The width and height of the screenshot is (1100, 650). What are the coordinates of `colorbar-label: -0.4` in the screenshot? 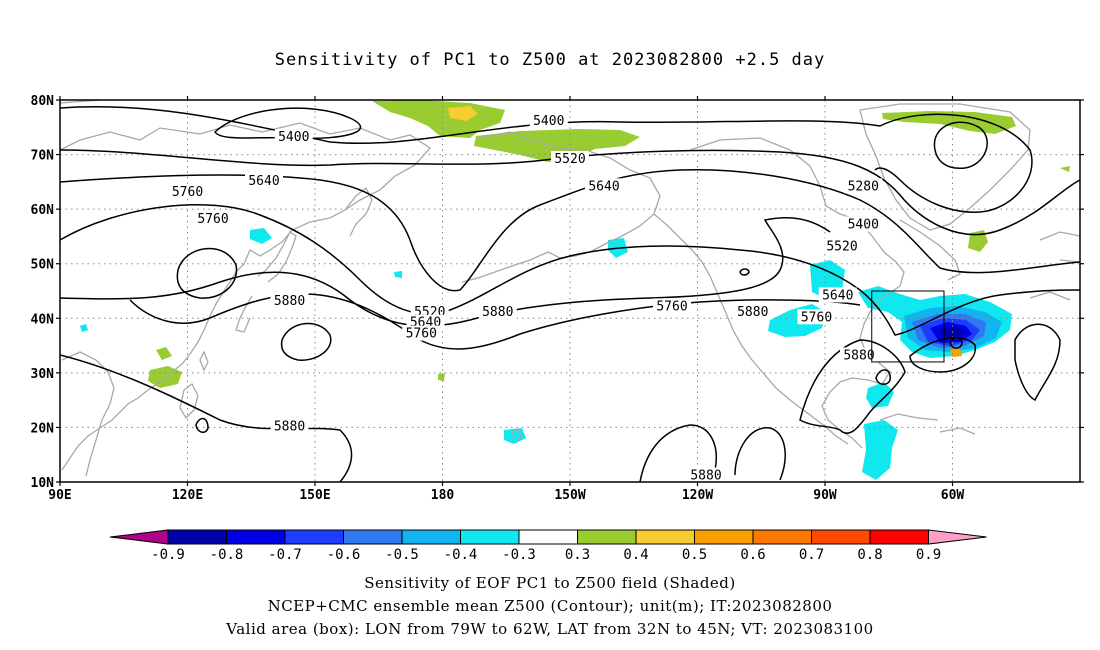 It's located at (461, 555).